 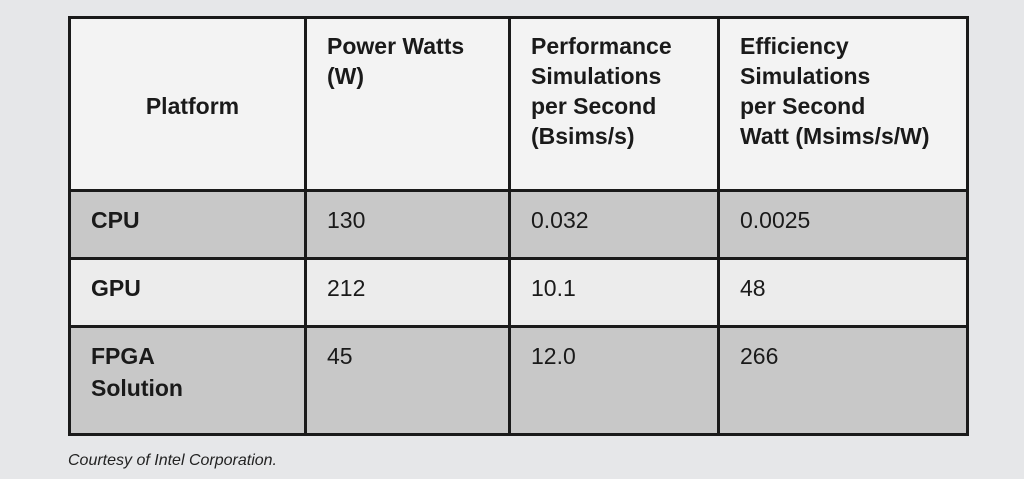 What do you see at coordinates (407, 293) in the screenshot?
I see `value-cell: 212` at bounding box center [407, 293].